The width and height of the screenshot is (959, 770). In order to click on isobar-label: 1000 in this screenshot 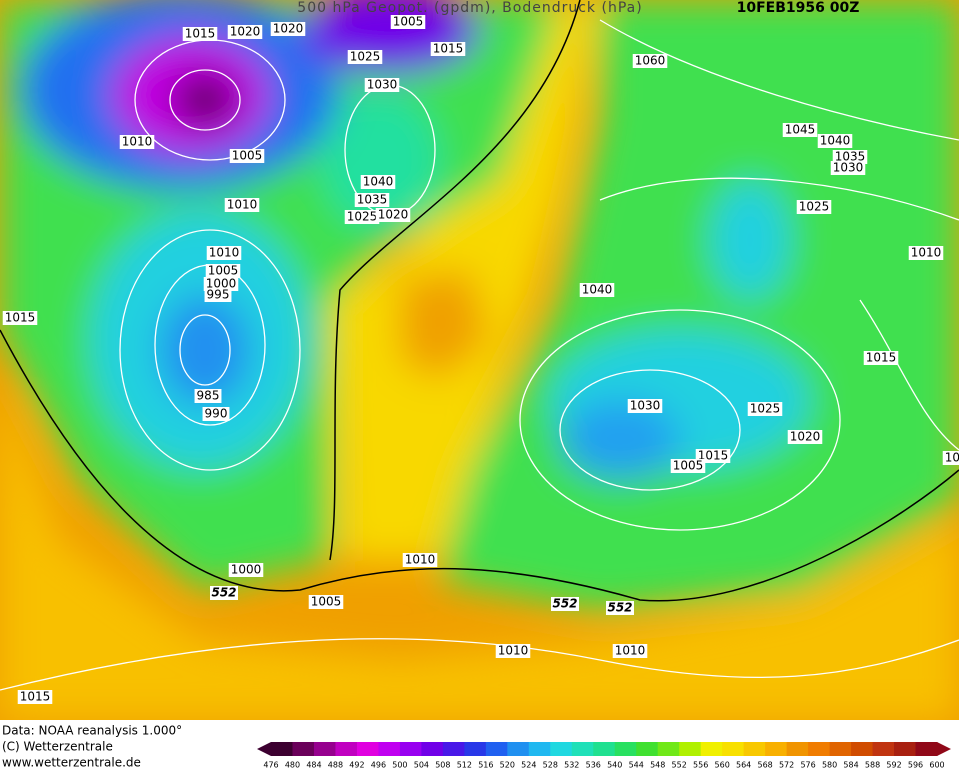, I will do `click(221, 284)`.